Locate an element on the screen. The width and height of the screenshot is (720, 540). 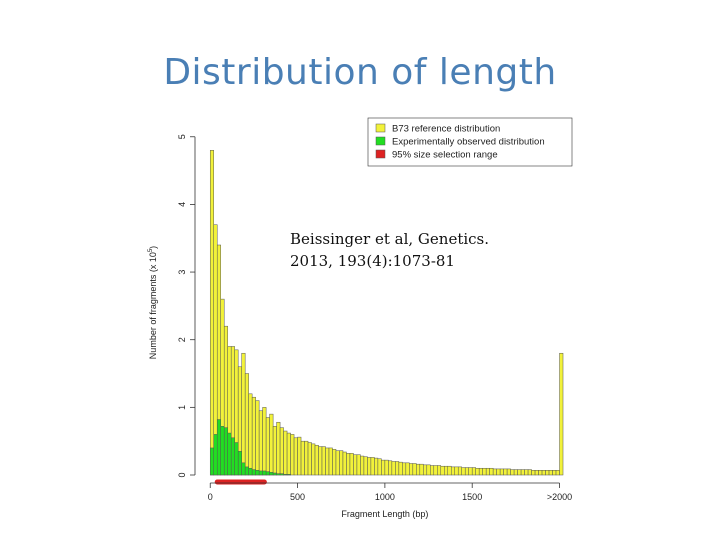
y-tick-label-3: 3 is located at coordinates (182, 272).